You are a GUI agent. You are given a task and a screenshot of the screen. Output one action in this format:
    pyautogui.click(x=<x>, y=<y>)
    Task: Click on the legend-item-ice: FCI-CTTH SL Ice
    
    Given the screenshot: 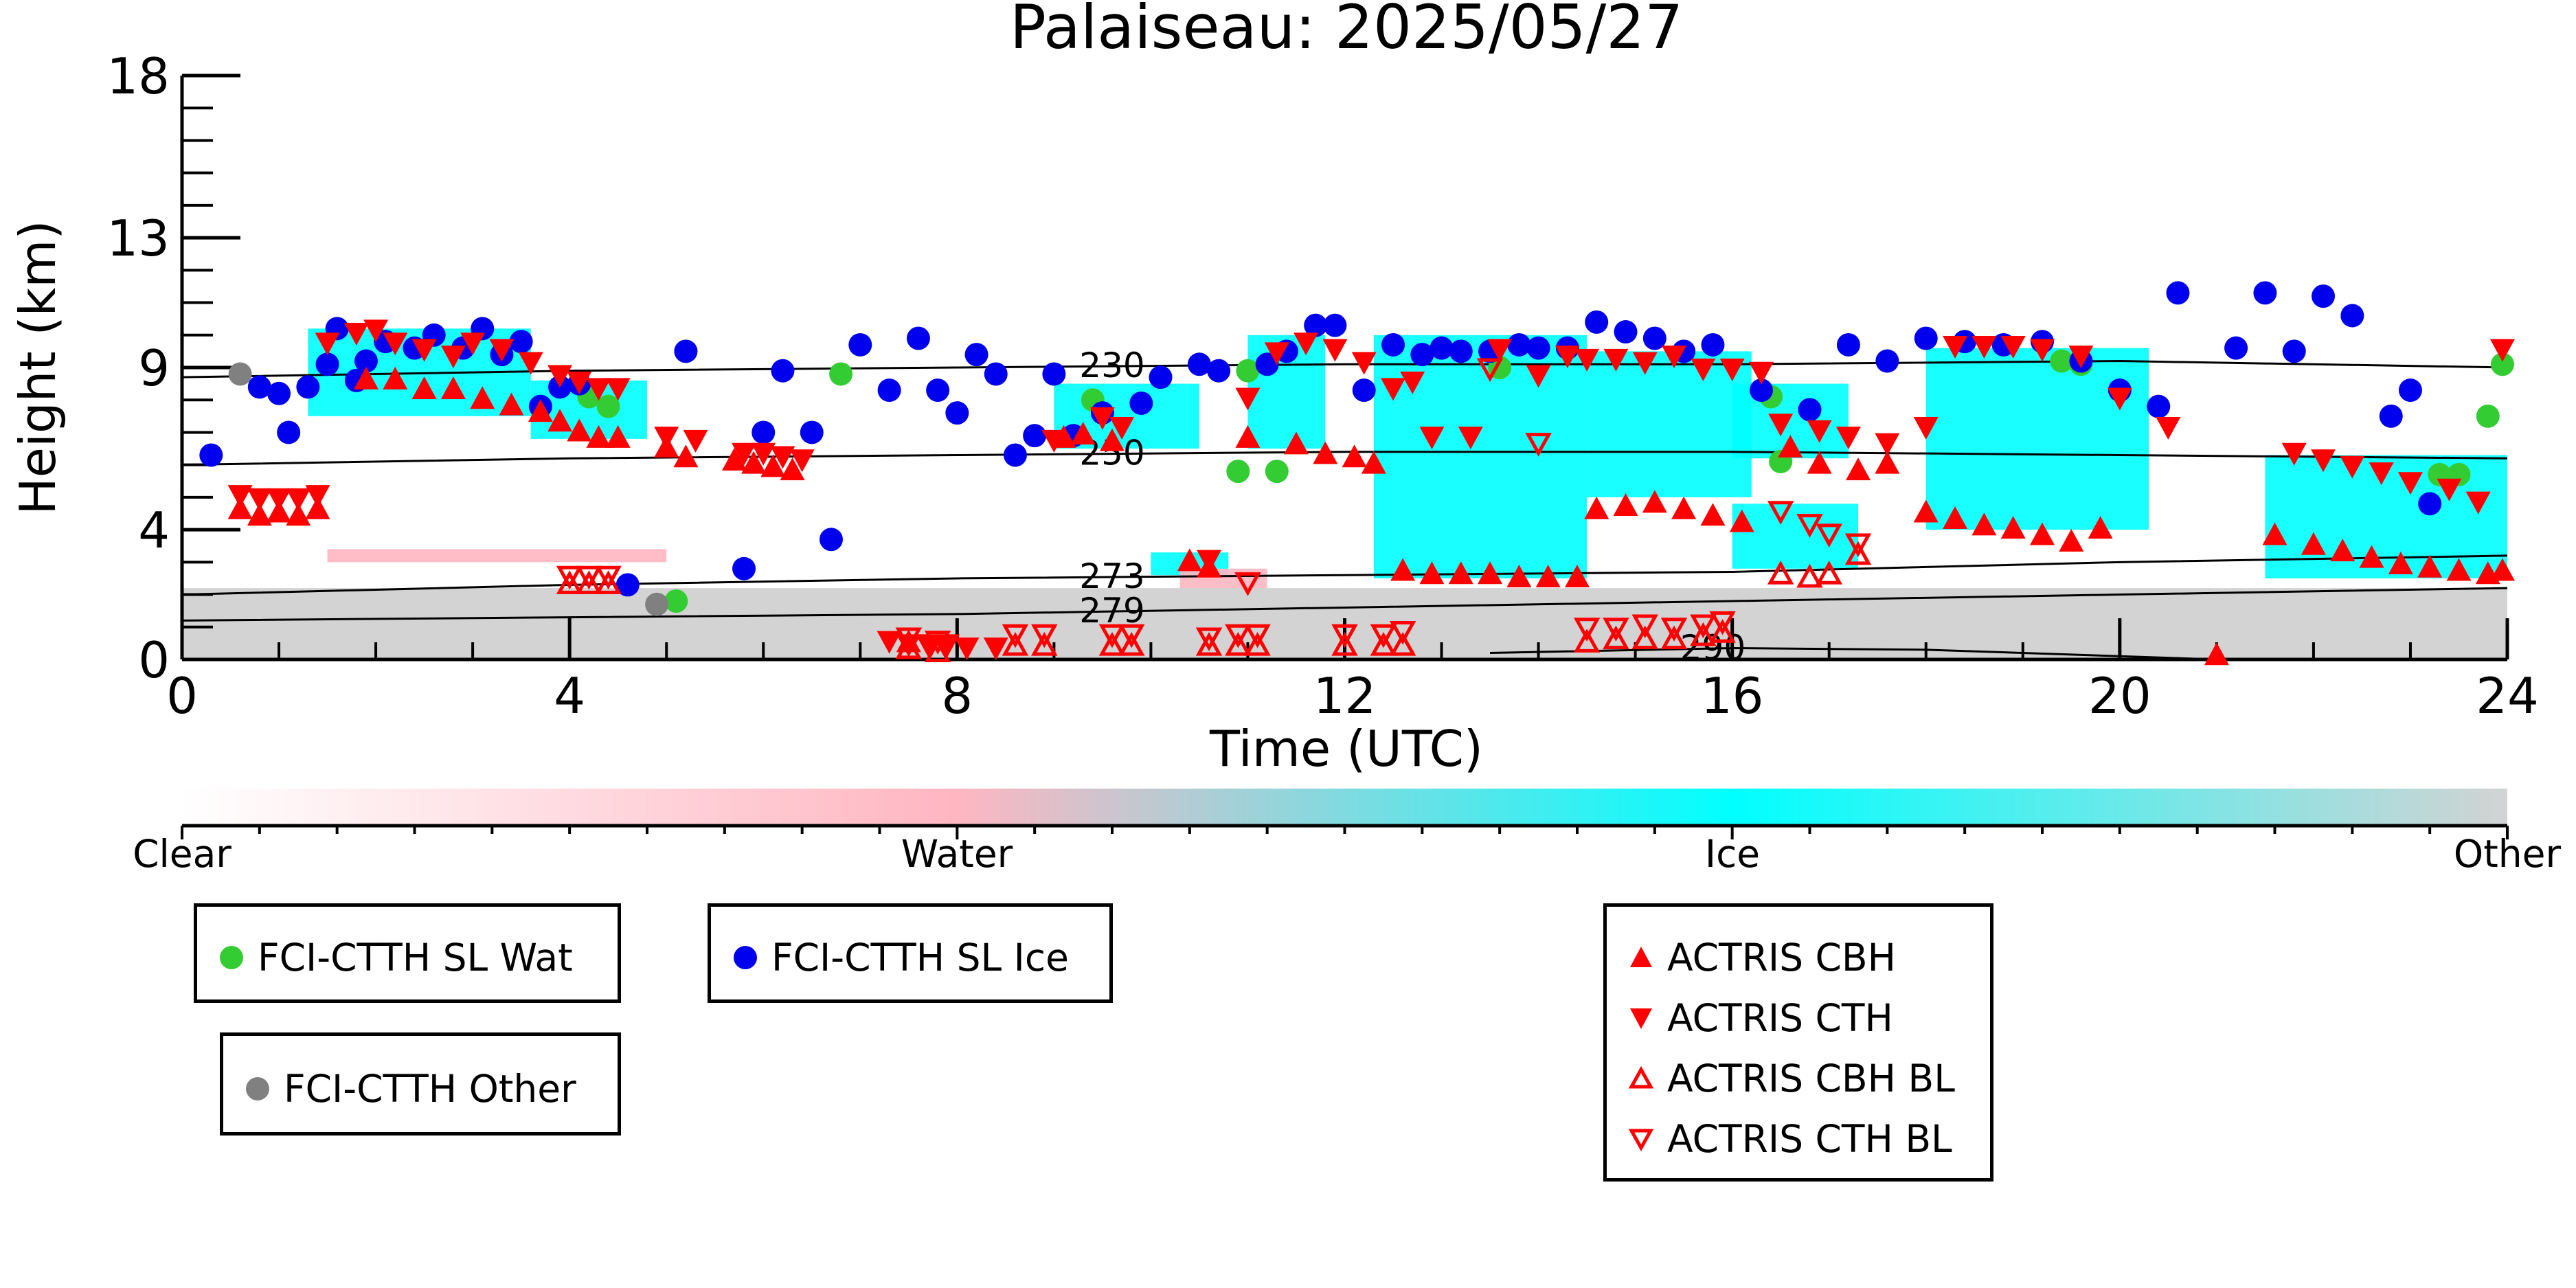 What is the action you would take?
    pyautogui.click(x=900, y=958)
    